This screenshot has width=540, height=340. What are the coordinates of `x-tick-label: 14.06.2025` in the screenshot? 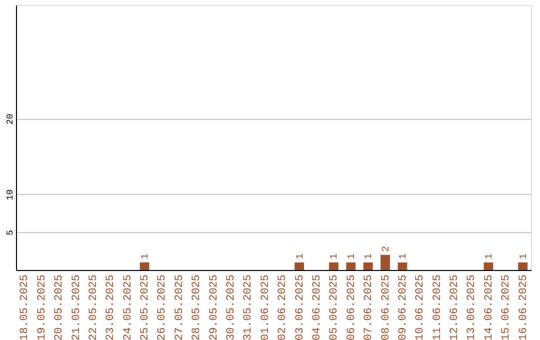 It's located at (489, 307).